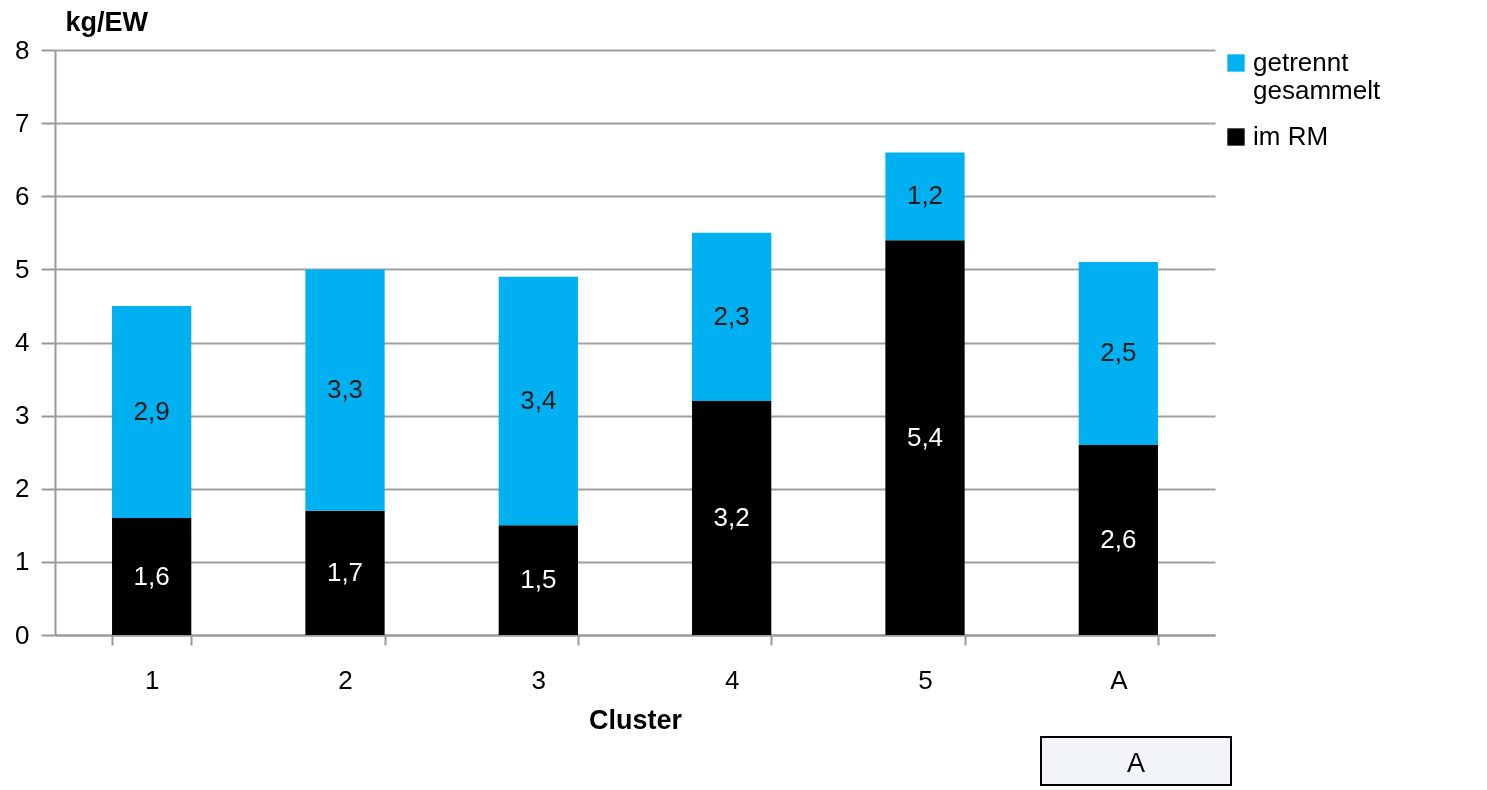 The height and width of the screenshot is (790, 1487). I want to click on data-label: 1,7, so click(345, 571).